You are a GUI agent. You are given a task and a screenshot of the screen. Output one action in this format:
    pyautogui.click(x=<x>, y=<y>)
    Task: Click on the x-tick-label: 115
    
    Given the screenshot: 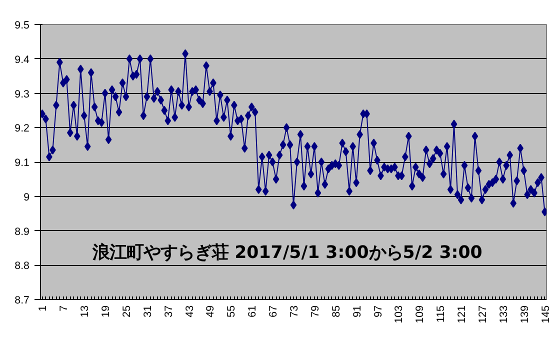 What is the action you would take?
    pyautogui.click(x=441, y=313)
    